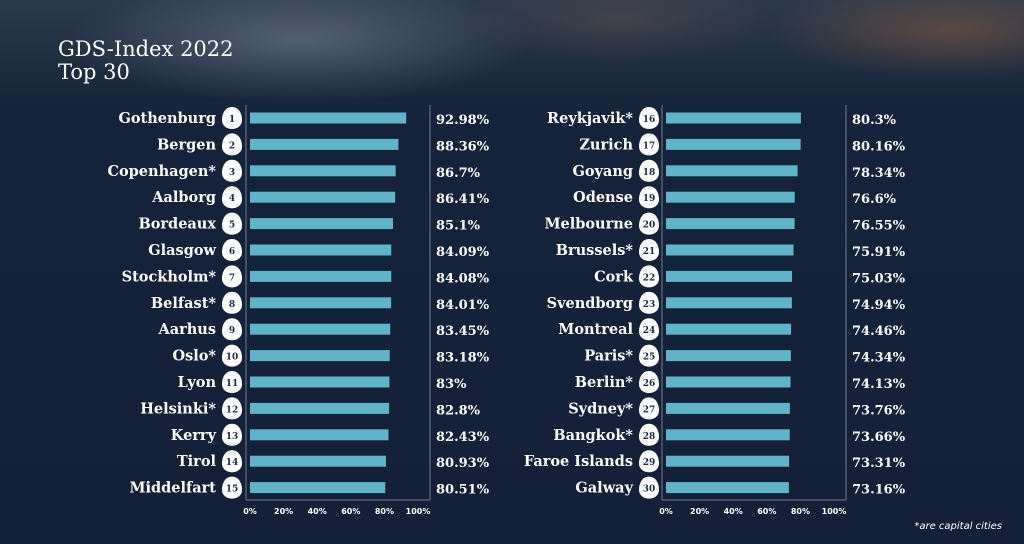 The image size is (1024, 544). Describe the element at coordinates (232, 305) in the screenshot. I see `rank-number: 8` at that location.